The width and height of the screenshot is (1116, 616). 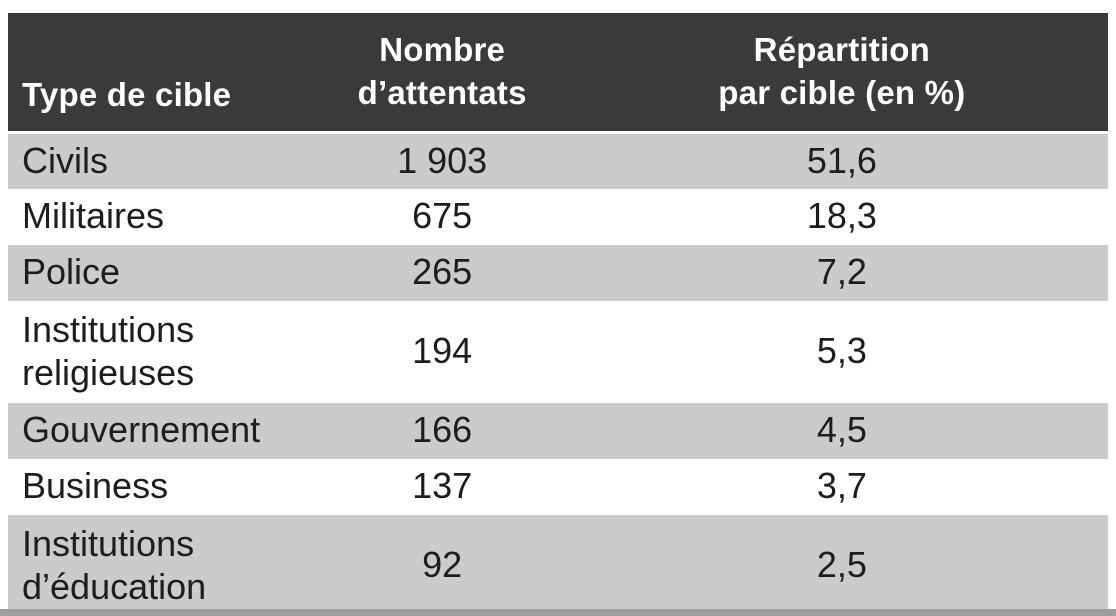 I want to click on cell-share: 7,2, so click(x=841, y=272).